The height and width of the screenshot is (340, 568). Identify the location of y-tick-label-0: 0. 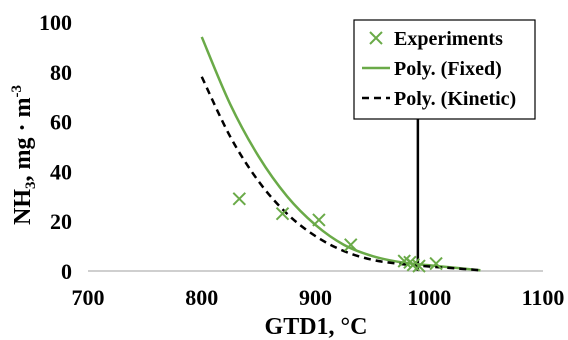
(66, 271).